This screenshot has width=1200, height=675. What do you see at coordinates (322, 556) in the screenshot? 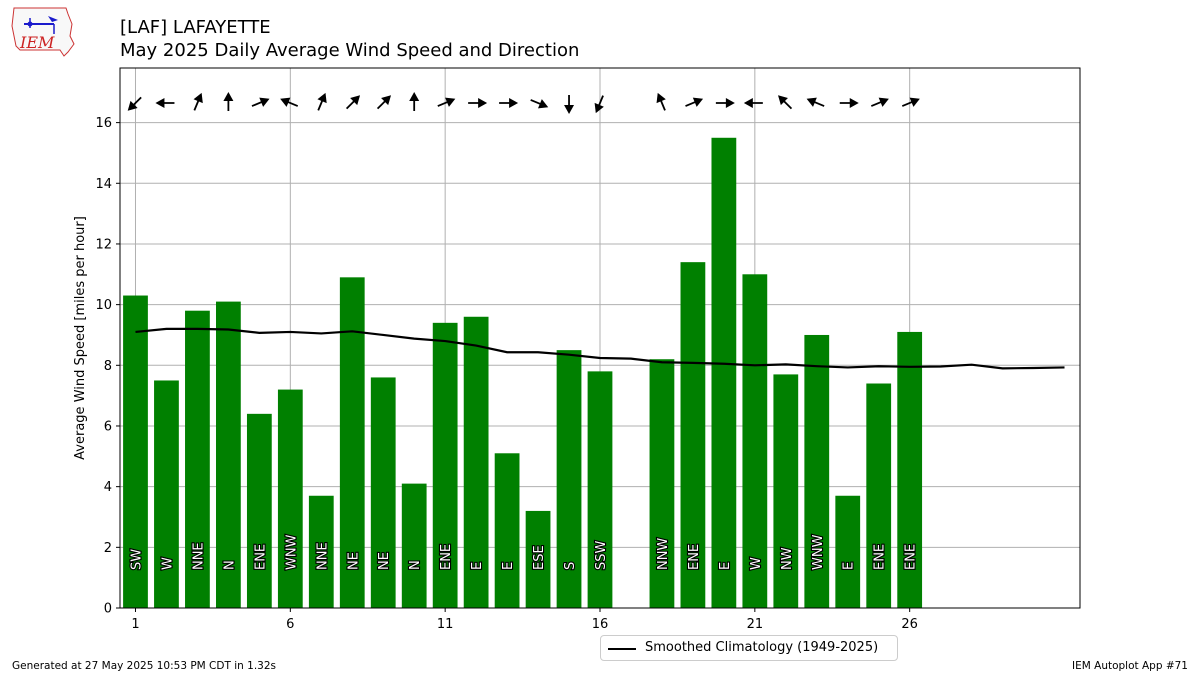
I see `direction-label-day-7: NNE` at bounding box center [322, 556].